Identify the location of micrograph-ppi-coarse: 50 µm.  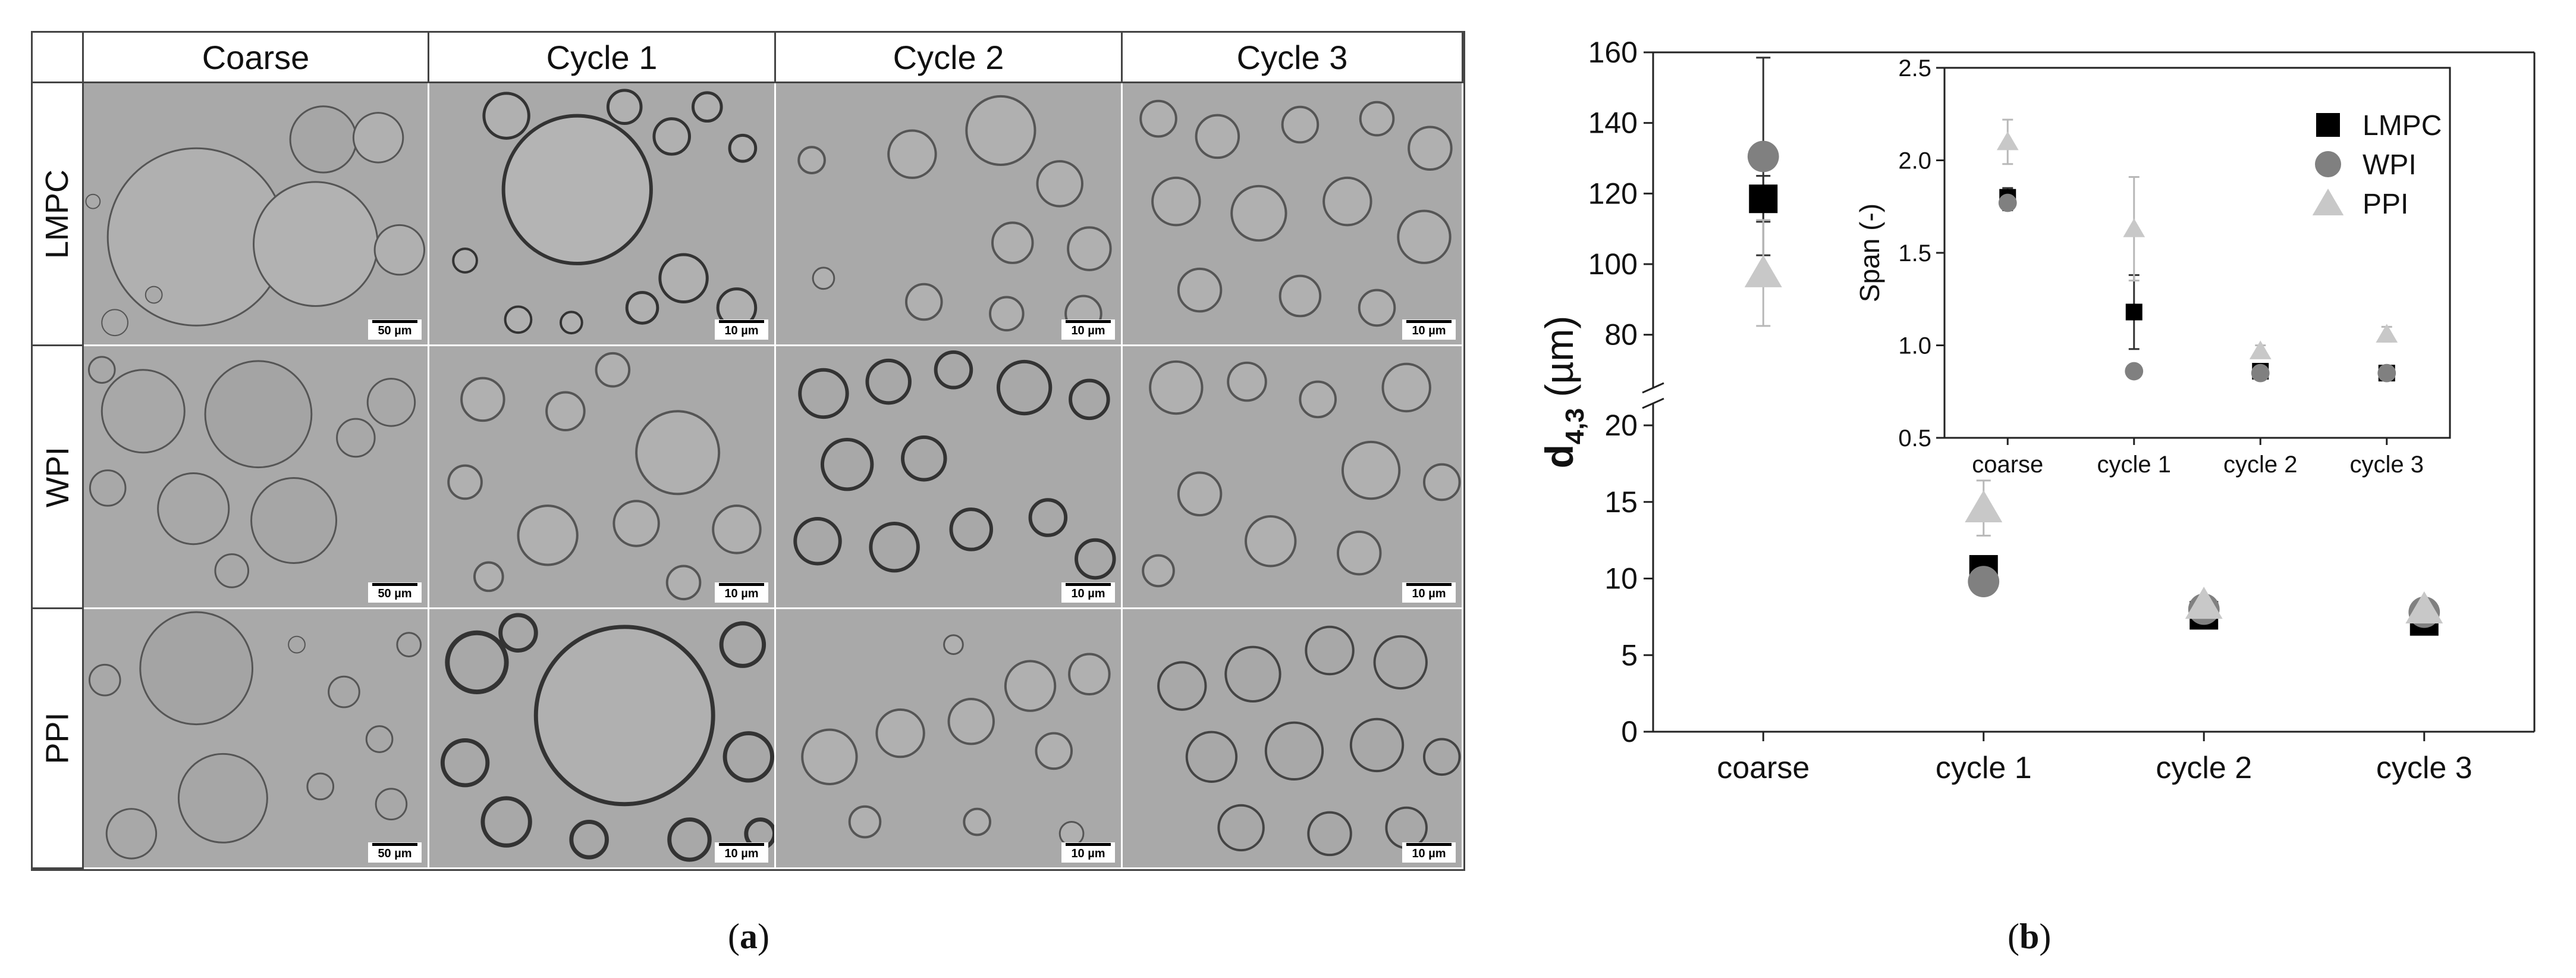
(256, 739).